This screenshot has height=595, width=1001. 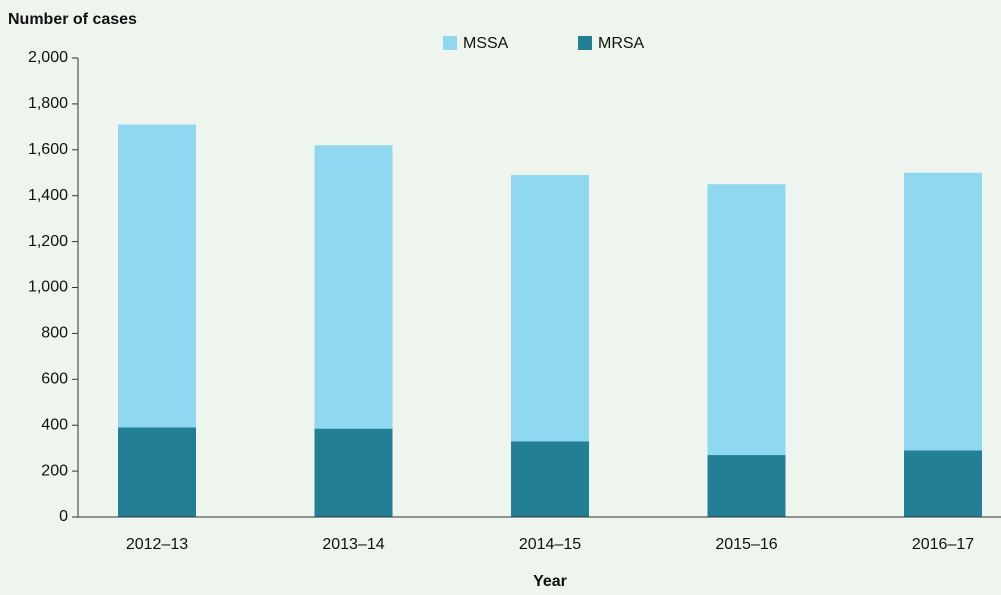 What do you see at coordinates (353, 544) in the screenshot?
I see `x-tick-label: 2013–14` at bounding box center [353, 544].